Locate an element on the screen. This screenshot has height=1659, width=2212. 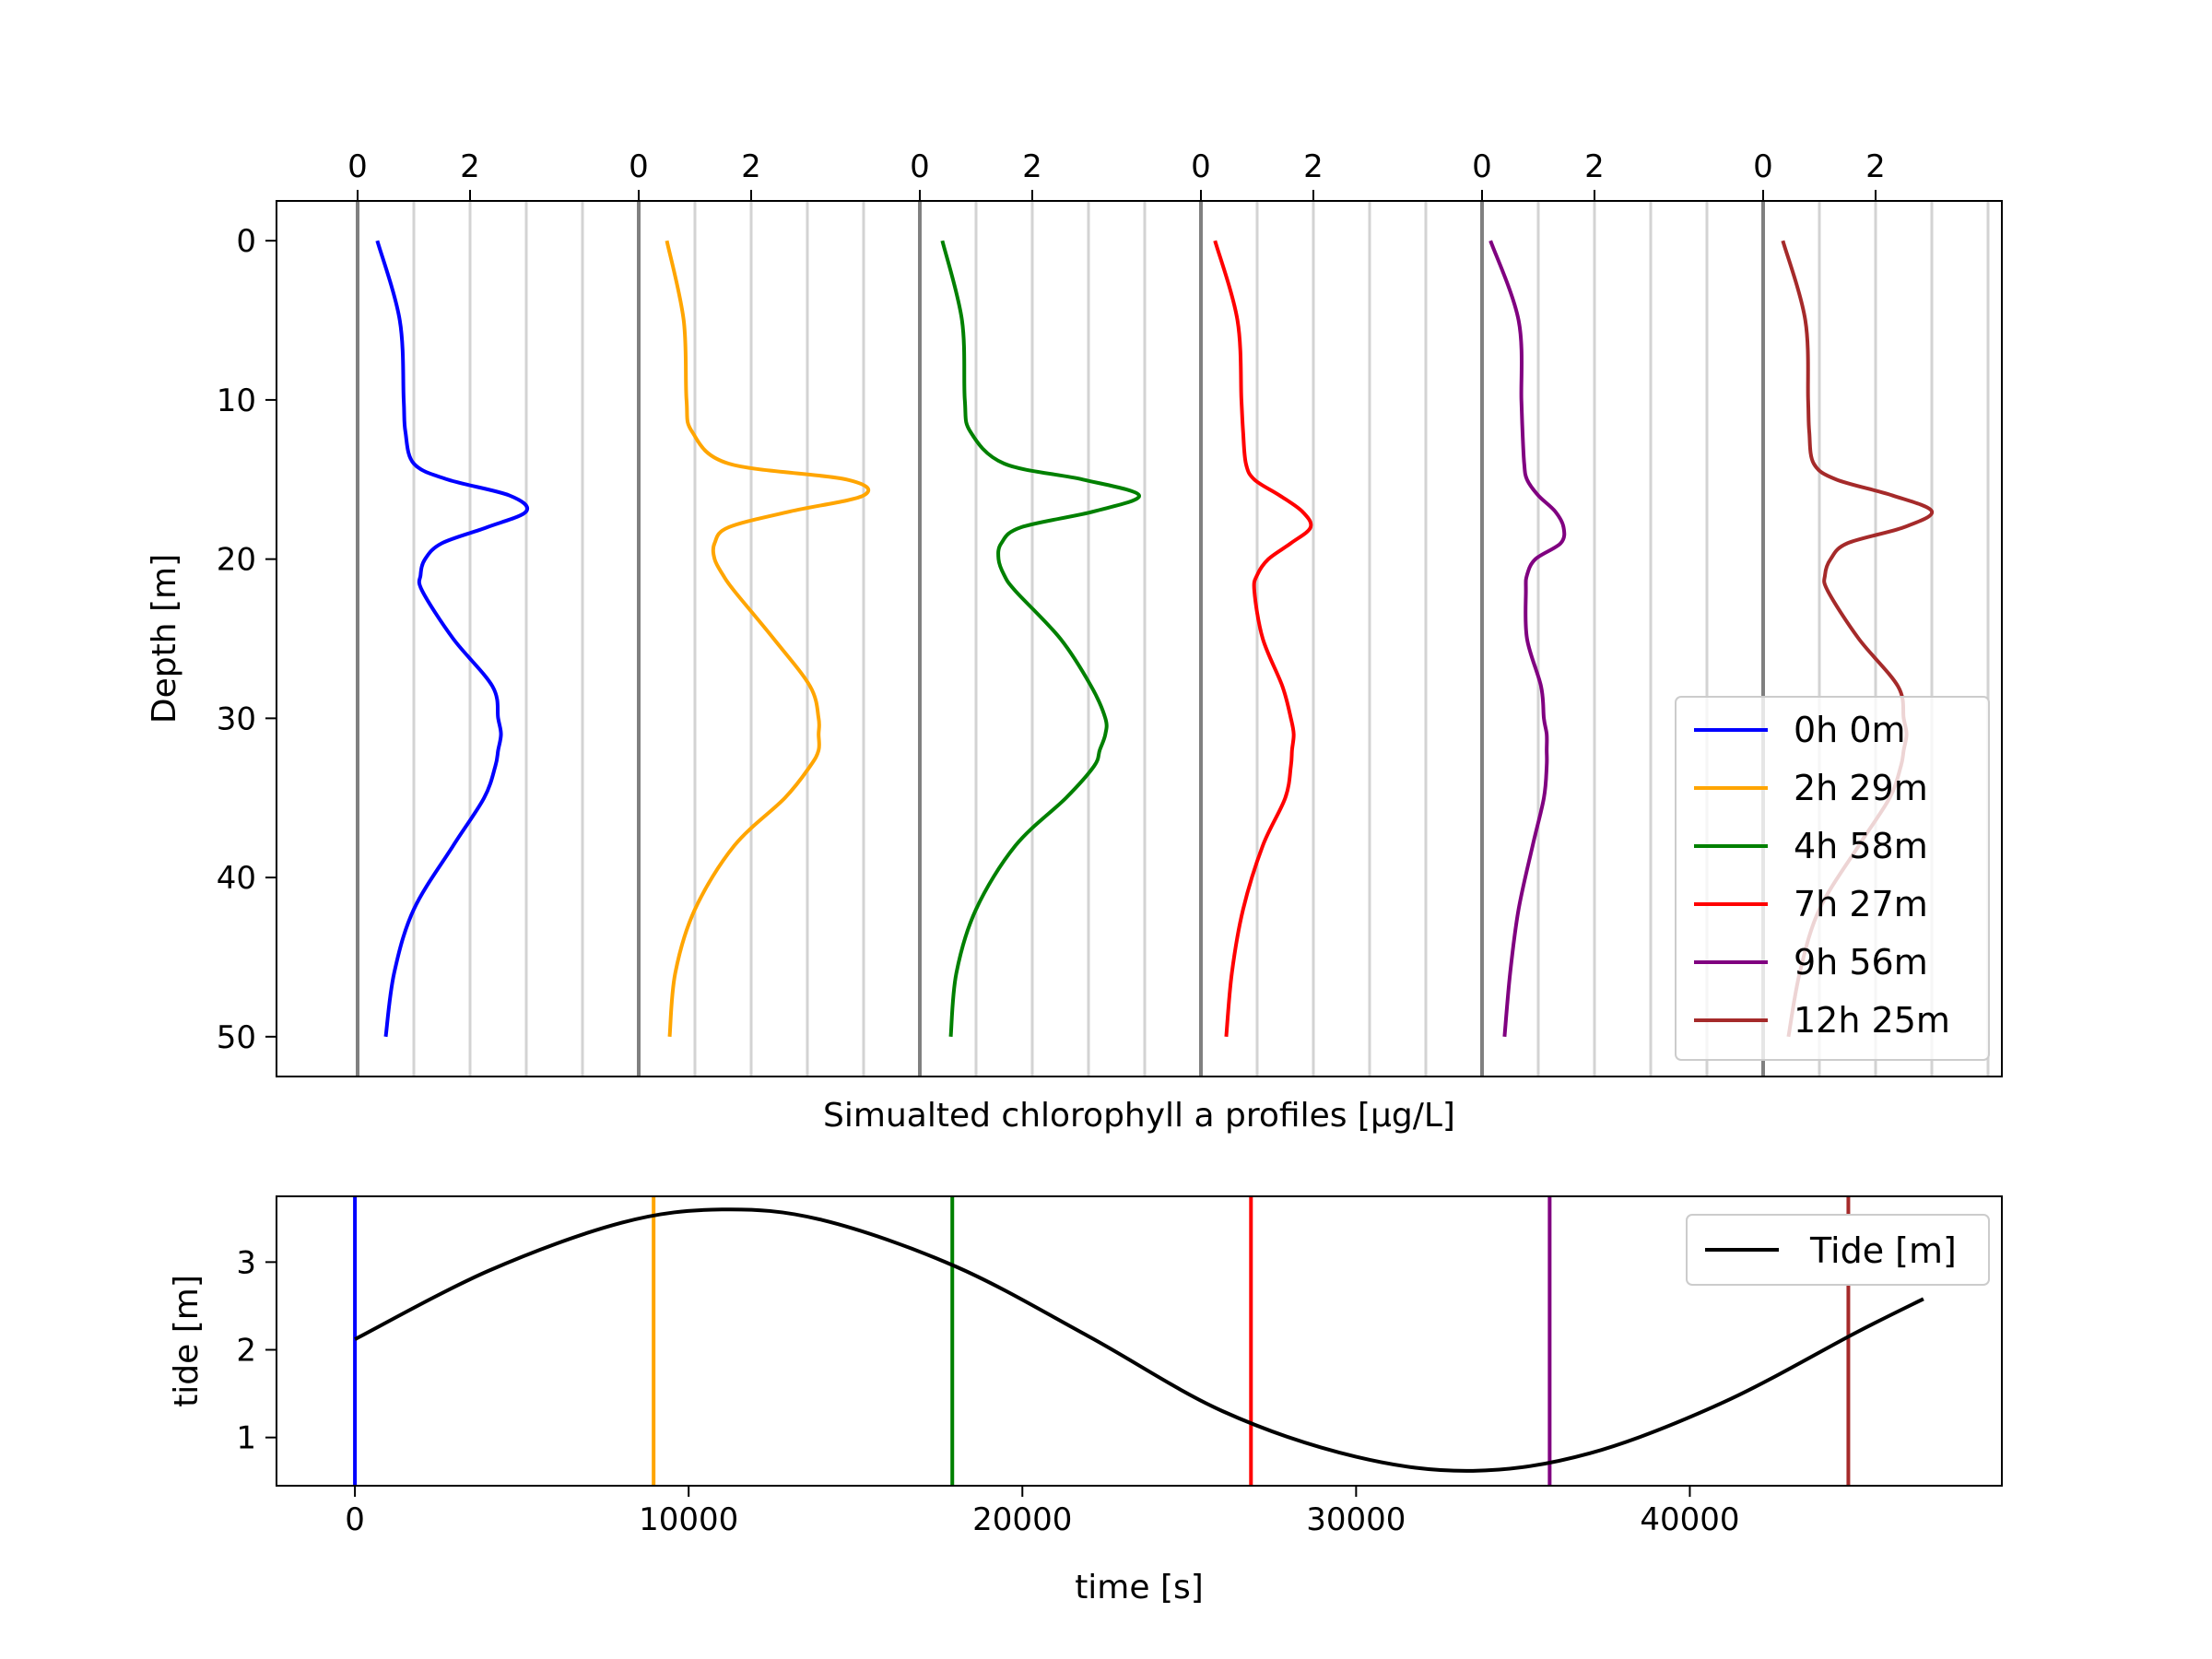
tide-x-tick-label: 40000 is located at coordinates (1689, 1519).